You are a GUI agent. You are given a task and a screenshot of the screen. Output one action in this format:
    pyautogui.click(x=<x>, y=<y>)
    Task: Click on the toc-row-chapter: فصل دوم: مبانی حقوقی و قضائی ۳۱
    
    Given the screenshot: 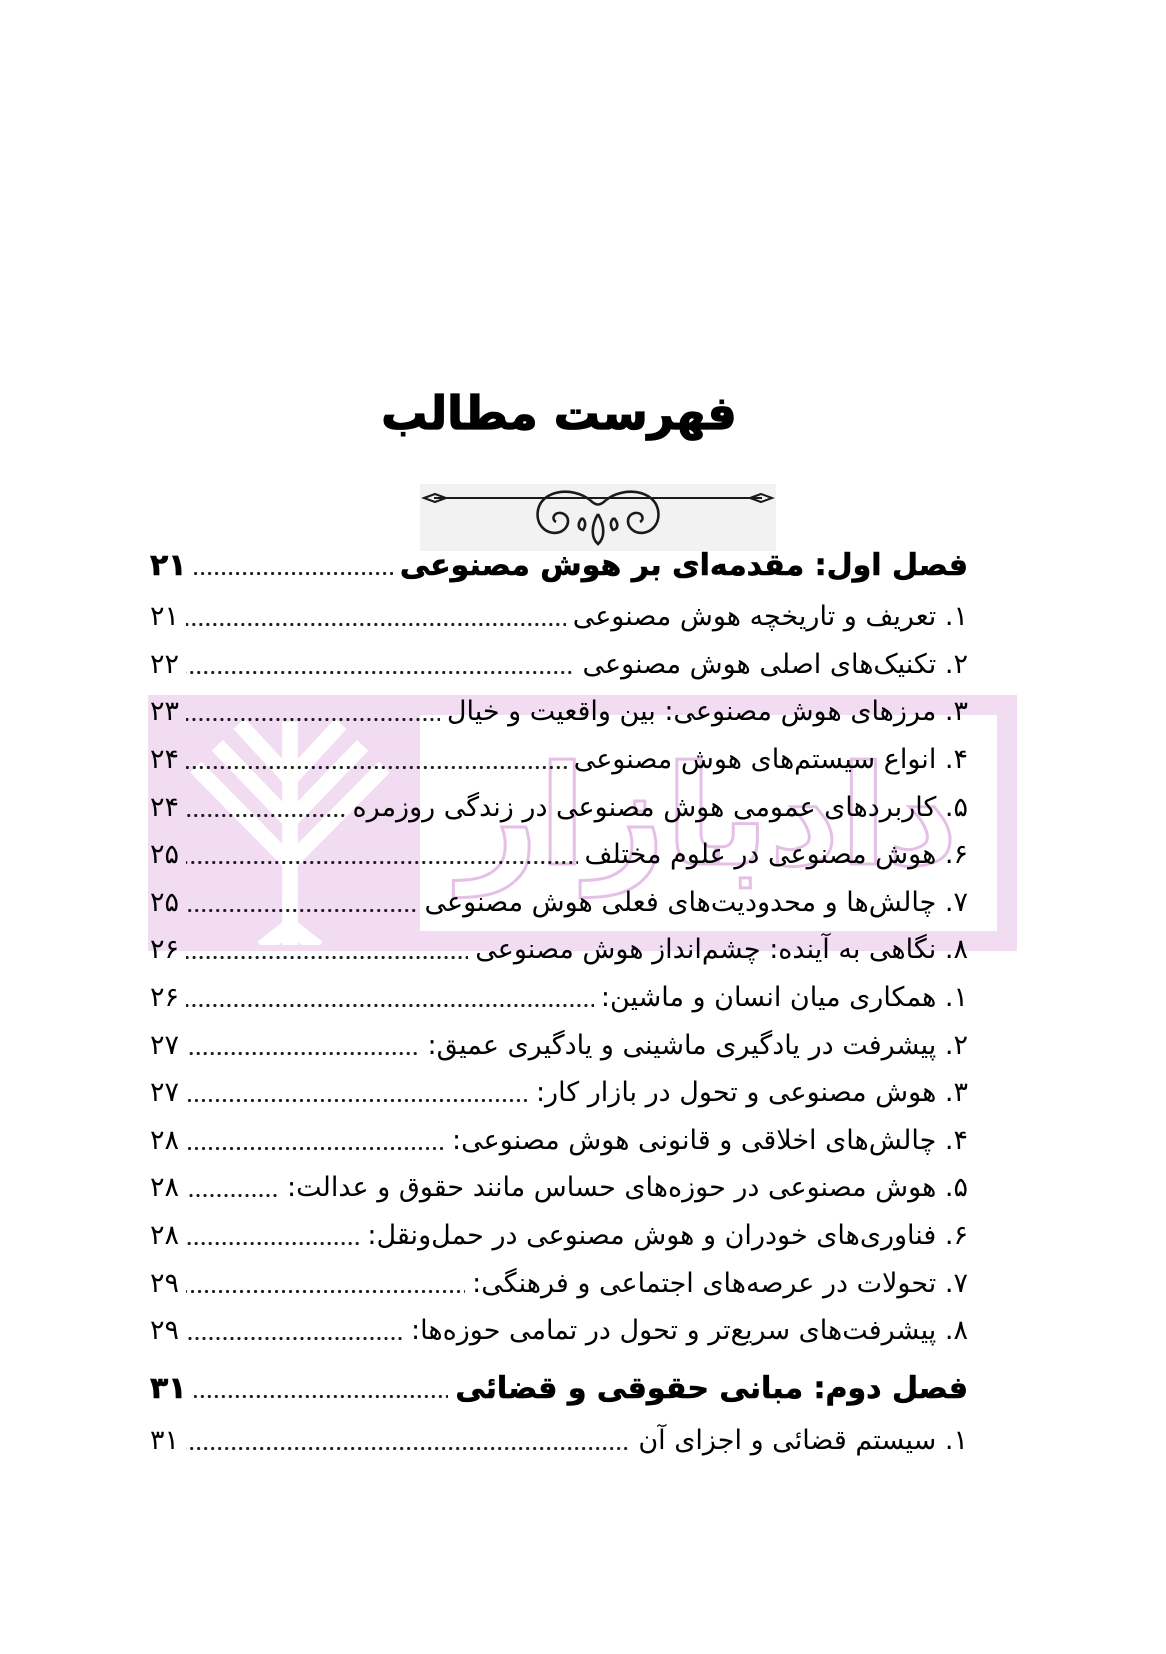 What is the action you would take?
    pyautogui.click(x=559, y=1389)
    